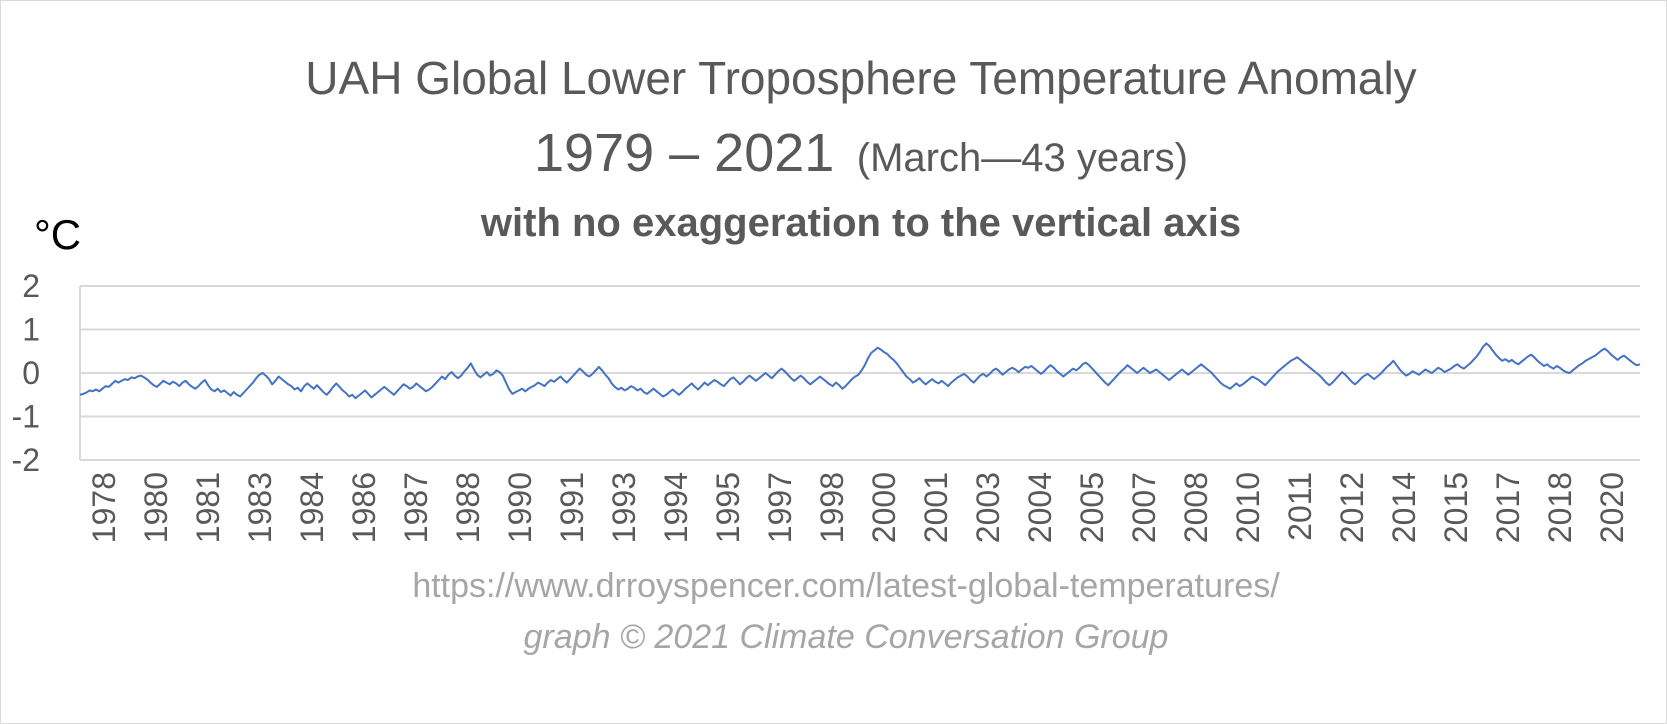 The width and height of the screenshot is (1667, 724). What do you see at coordinates (884, 507) in the screenshot?
I see `x-tick-label: 2000` at bounding box center [884, 507].